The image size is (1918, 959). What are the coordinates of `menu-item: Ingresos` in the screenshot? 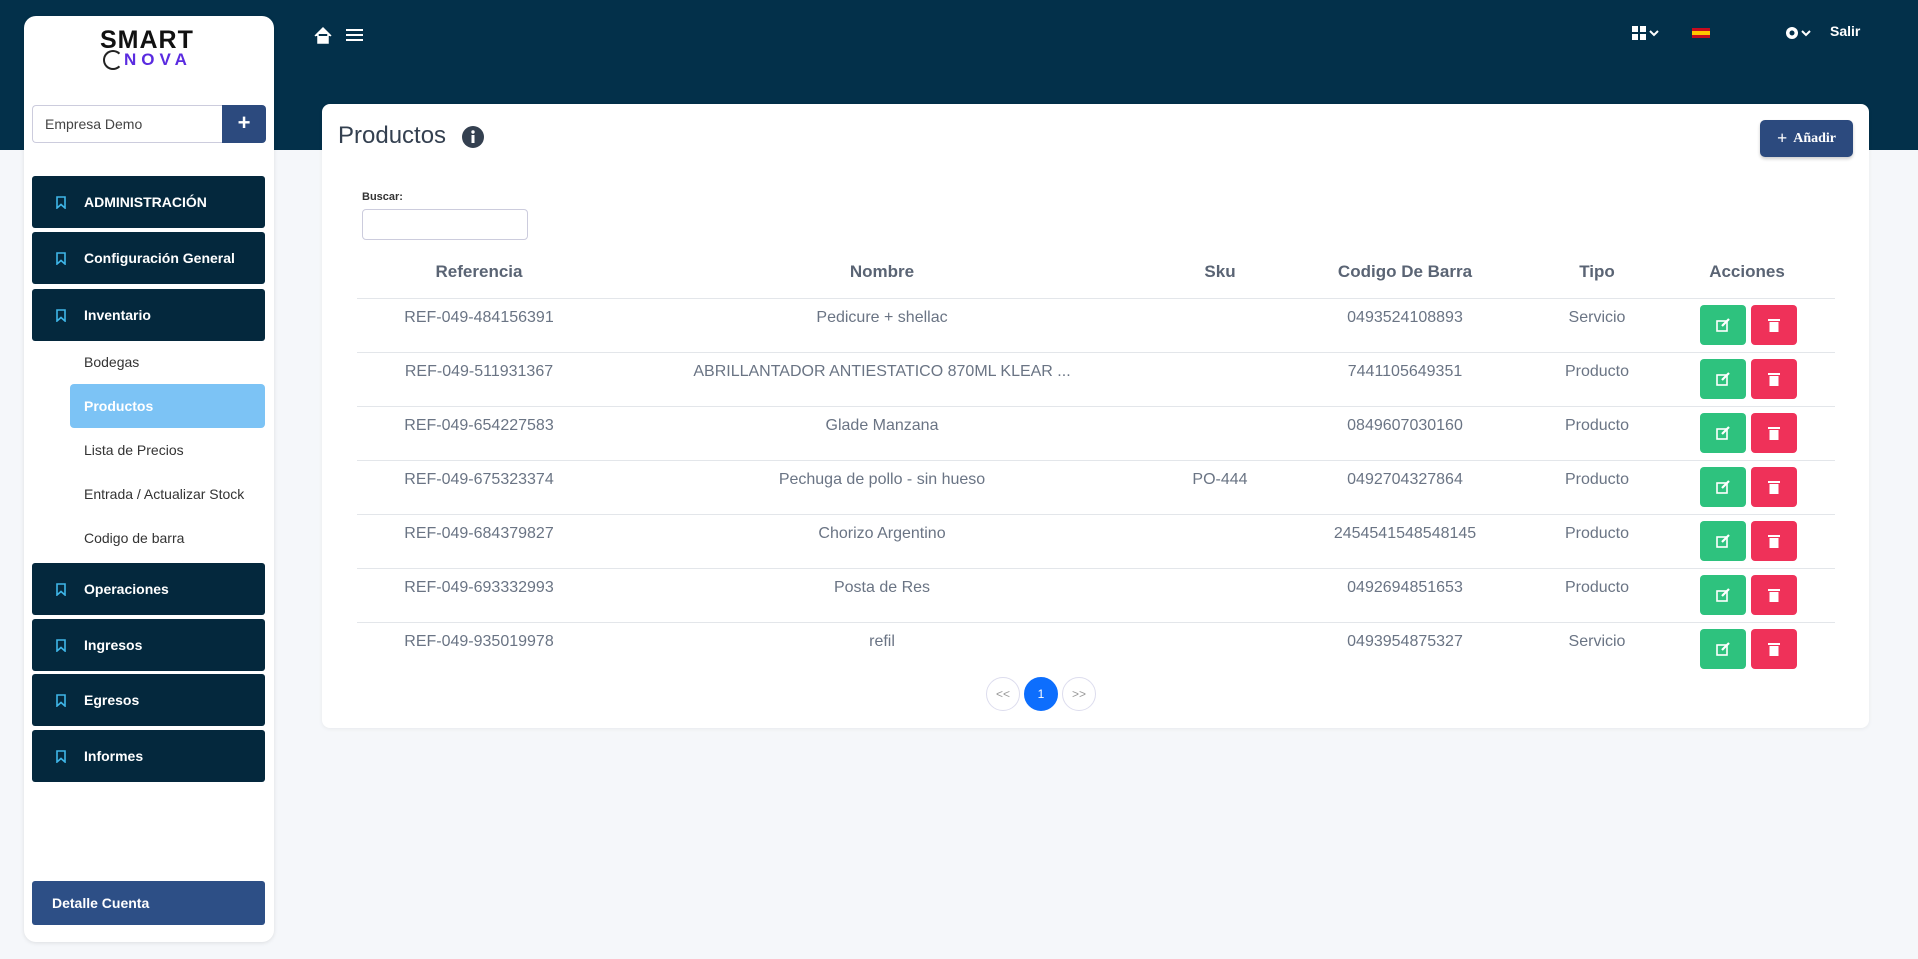 It's located at (148, 645).